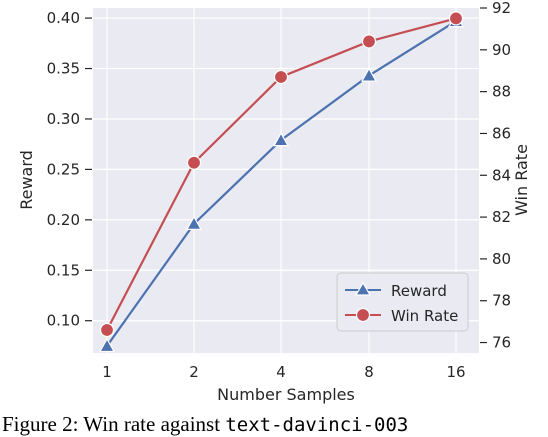 The width and height of the screenshot is (548, 437). What do you see at coordinates (419, 291) in the screenshot?
I see `legend-label-reward: Reward` at bounding box center [419, 291].